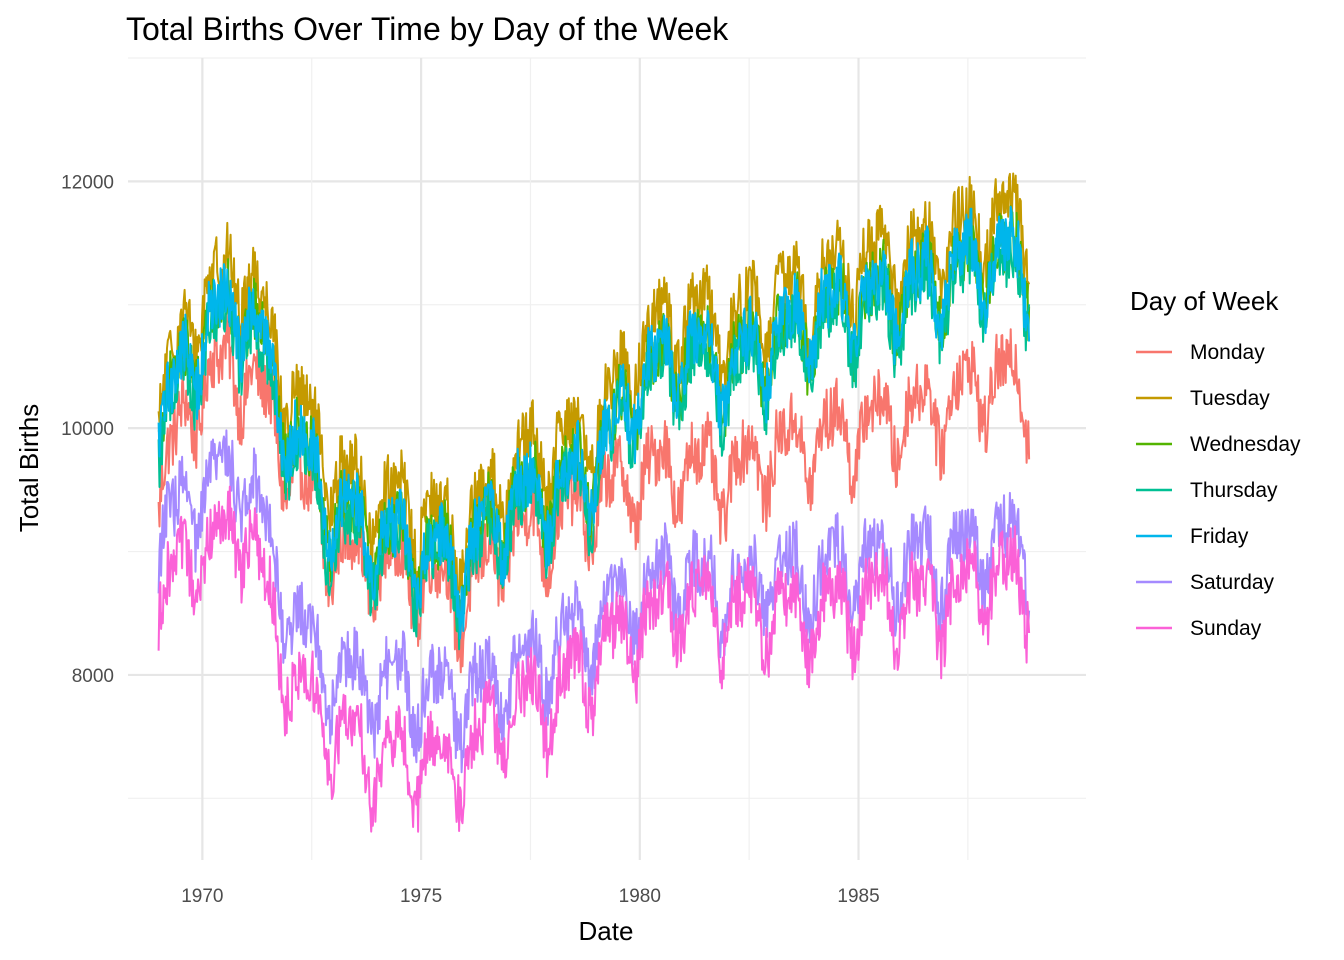  What do you see at coordinates (606, 931) in the screenshot?
I see `x-axis-title: Date` at bounding box center [606, 931].